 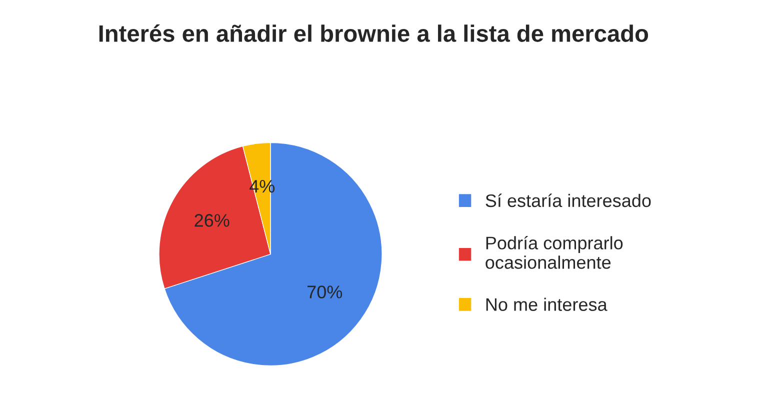 I want to click on chart-title: Interés en añadir el brownie a la lista de mercado, so click(x=373, y=33).